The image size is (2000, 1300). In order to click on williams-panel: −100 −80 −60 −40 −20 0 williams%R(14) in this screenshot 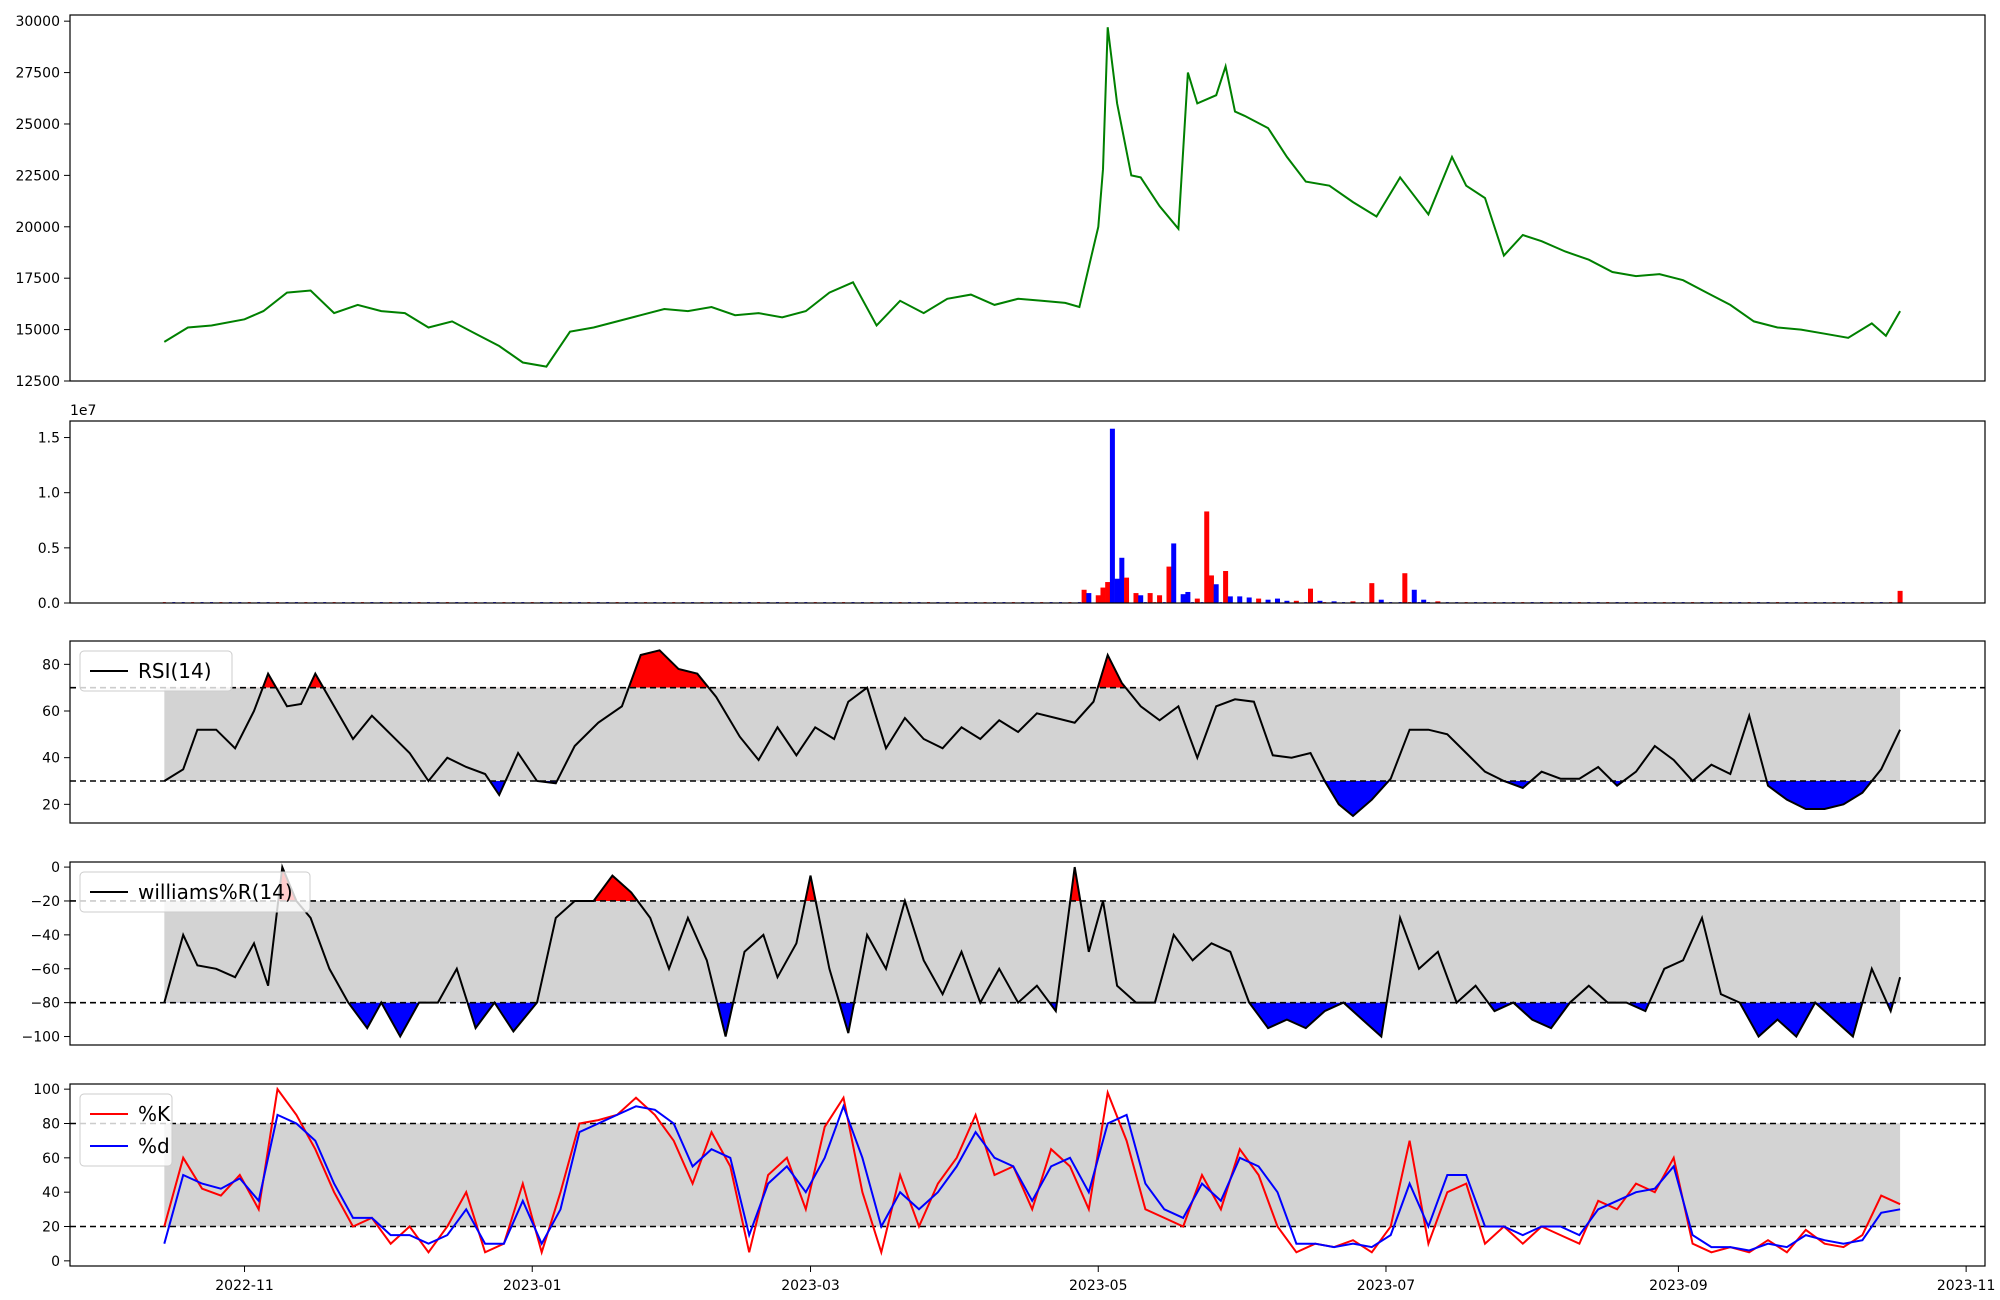, I will do `click(1004, 953)`.